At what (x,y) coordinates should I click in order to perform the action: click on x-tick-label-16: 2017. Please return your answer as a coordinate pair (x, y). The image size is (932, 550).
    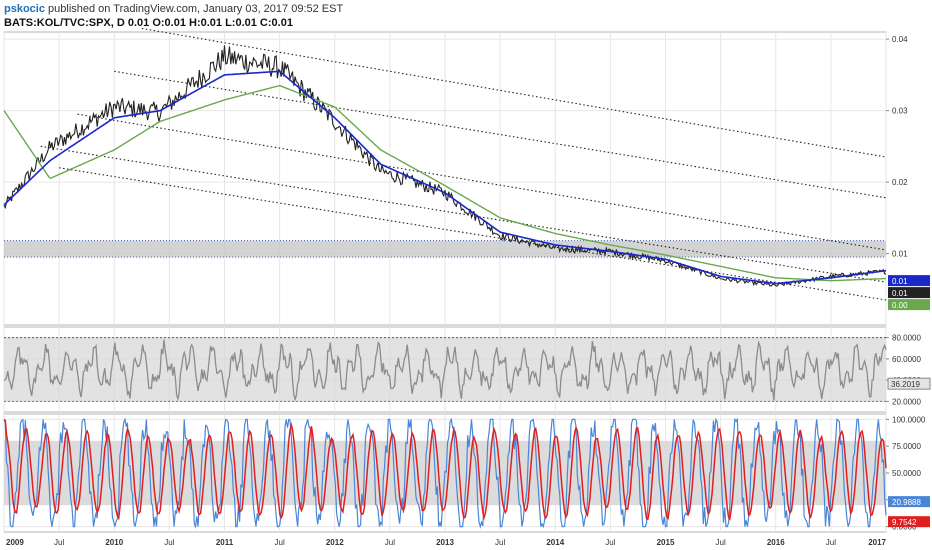
    Looking at the image, I should click on (877, 542).